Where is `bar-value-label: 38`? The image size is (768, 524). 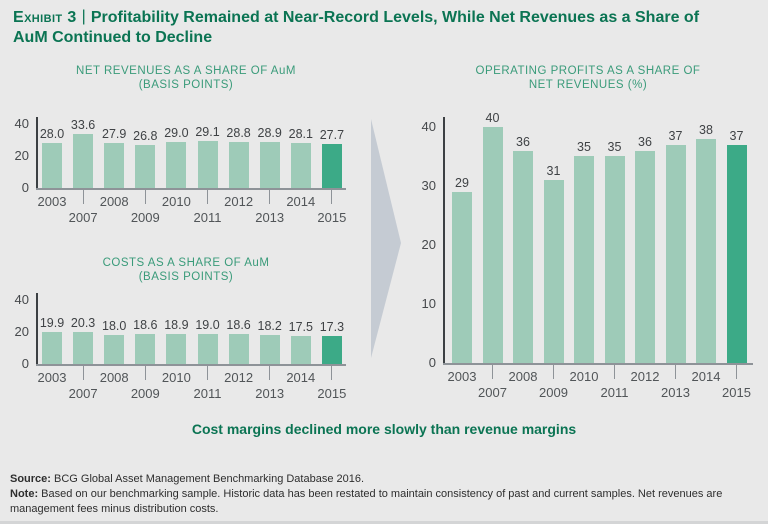
bar-value-label: 38 is located at coordinates (706, 130).